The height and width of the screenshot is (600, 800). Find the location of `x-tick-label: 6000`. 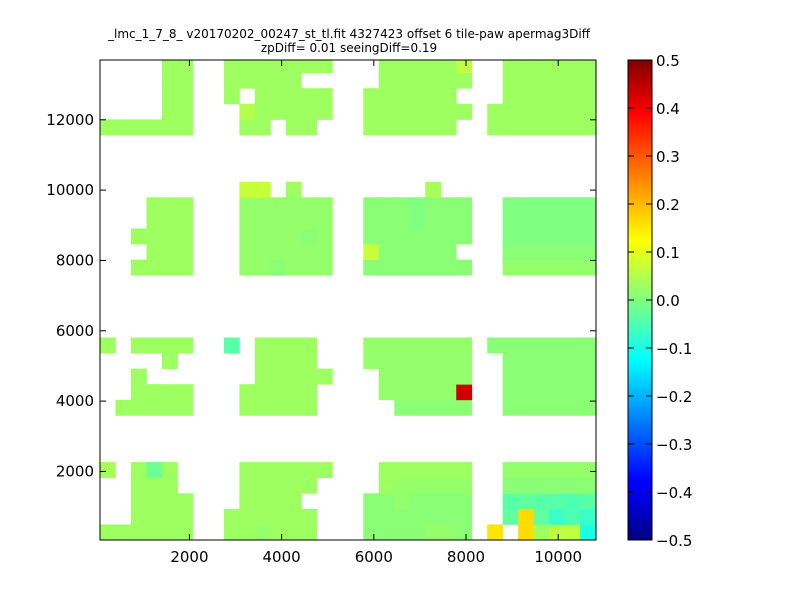

x-tick-label: 6000 is located at coordinates (374, 557).